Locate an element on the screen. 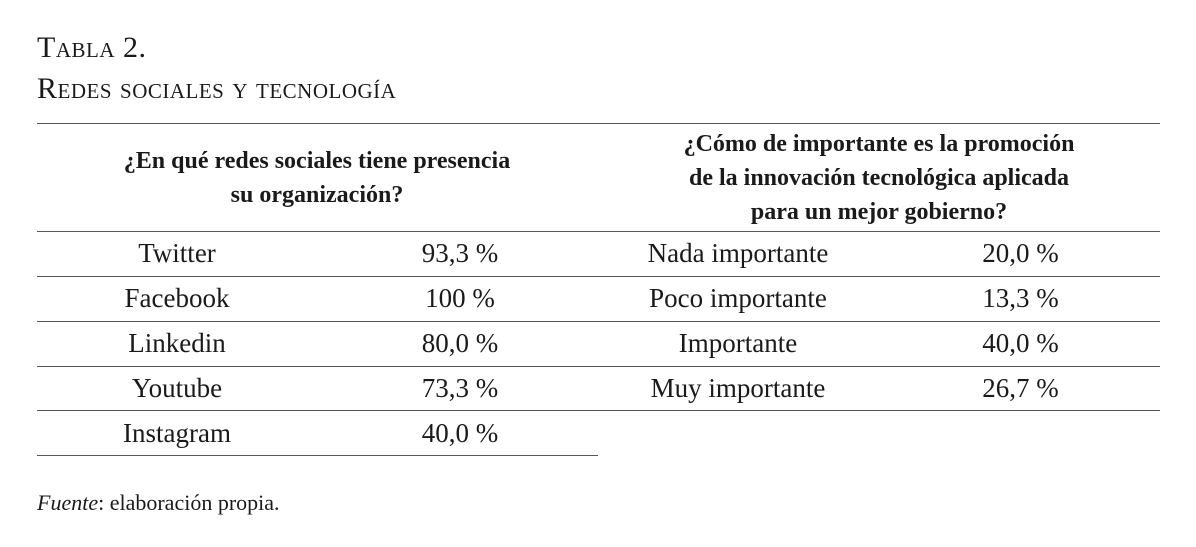 The height and width of the screenshot is (547, 1196). right-row-value: 26,7 % is located at coordinates (1020, 388).